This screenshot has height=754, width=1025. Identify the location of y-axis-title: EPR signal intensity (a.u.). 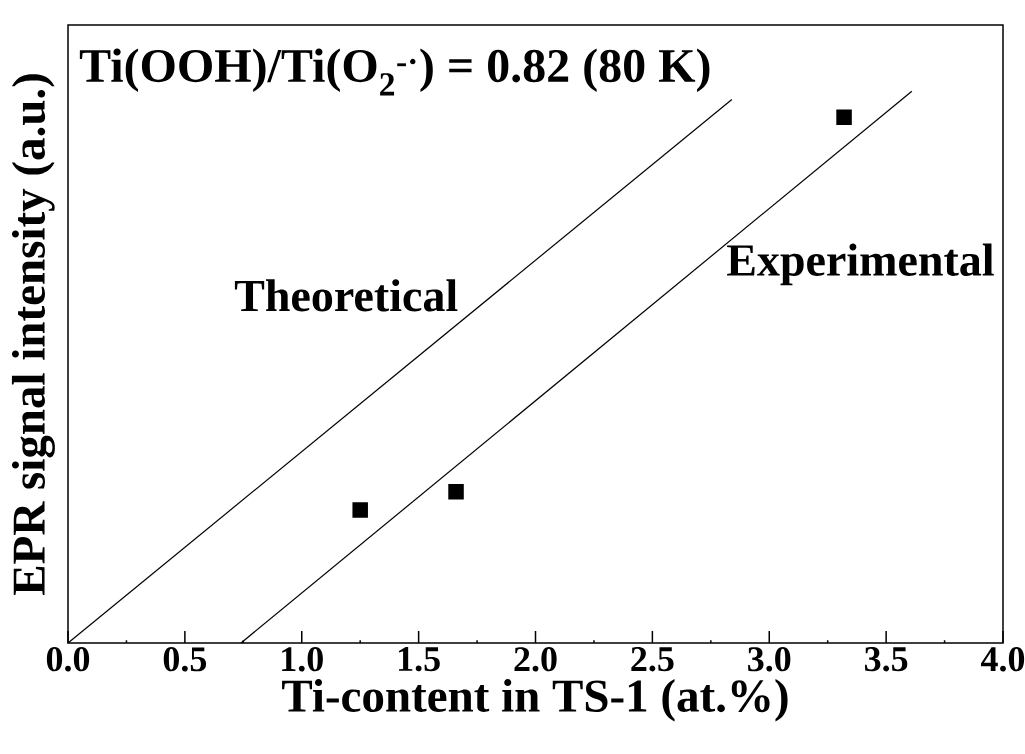
(33, 334).